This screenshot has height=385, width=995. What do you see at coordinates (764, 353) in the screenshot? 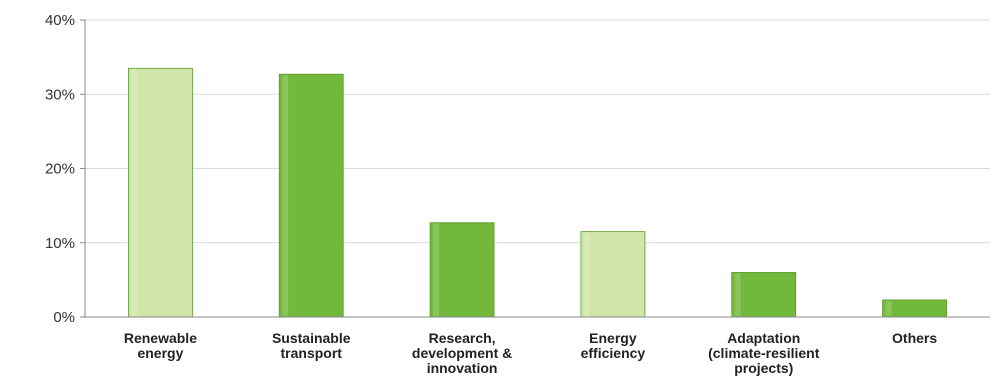
I see `category-label: (climate-resilient` at bounding box center [764, 353].